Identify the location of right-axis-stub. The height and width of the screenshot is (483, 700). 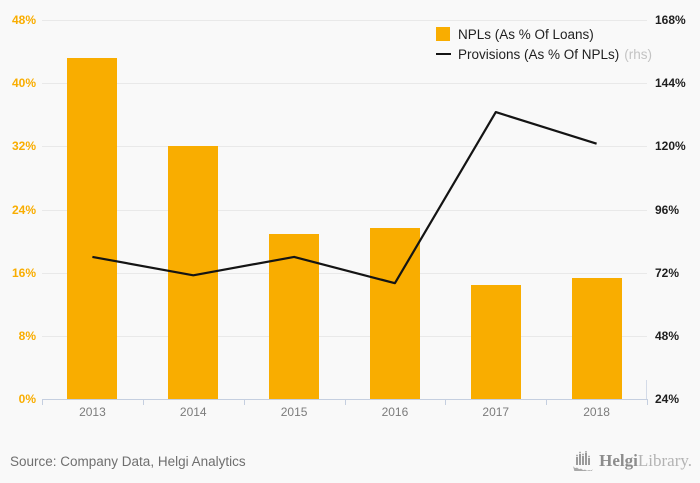
(646, 389).